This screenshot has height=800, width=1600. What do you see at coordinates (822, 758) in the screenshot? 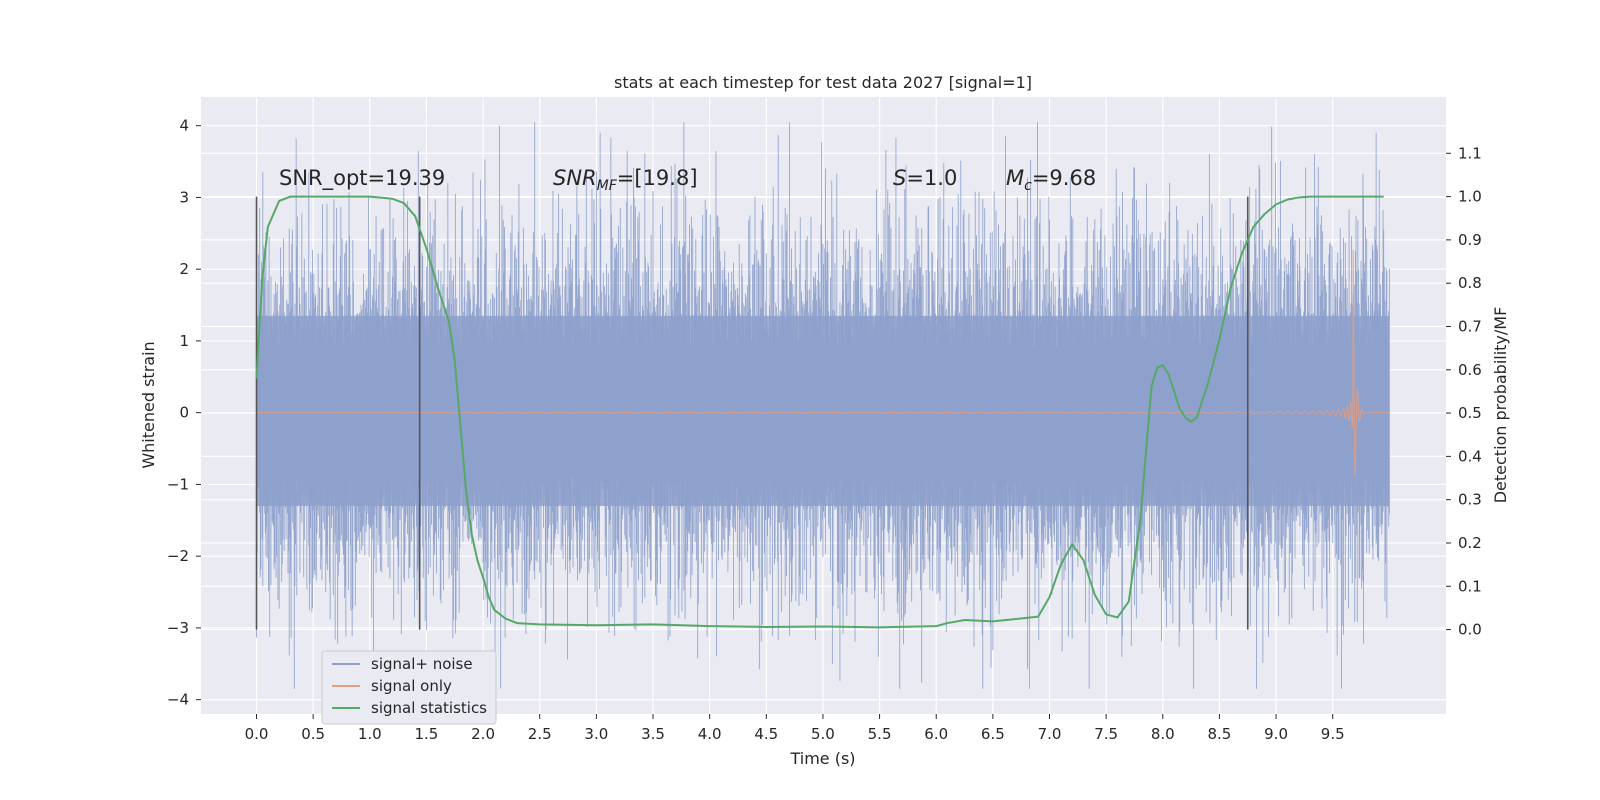
I see `x-axis-label: Time (s)` at bounding box center [822, 758].